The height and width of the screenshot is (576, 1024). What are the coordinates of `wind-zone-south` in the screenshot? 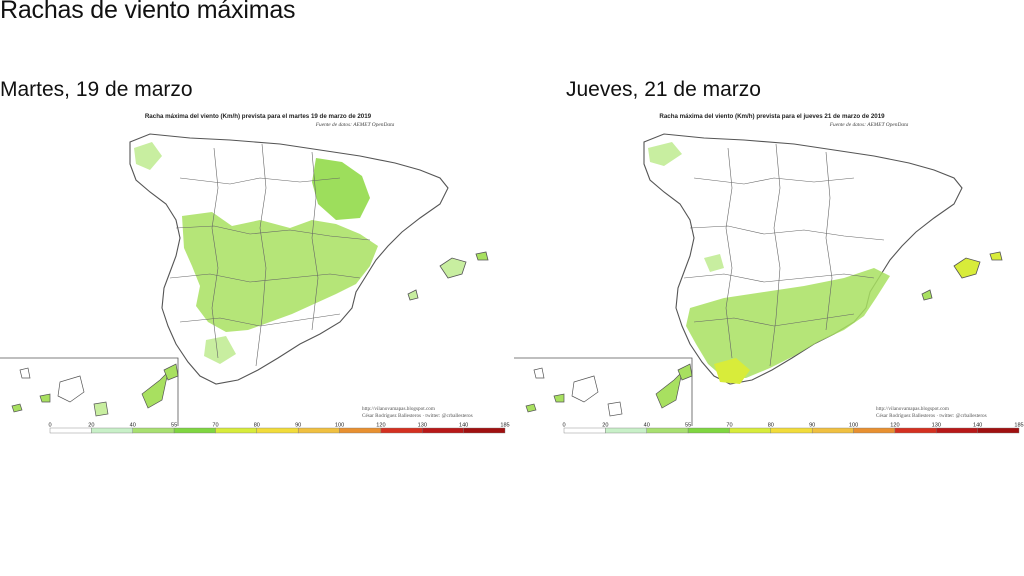 It's located at (788, 323).